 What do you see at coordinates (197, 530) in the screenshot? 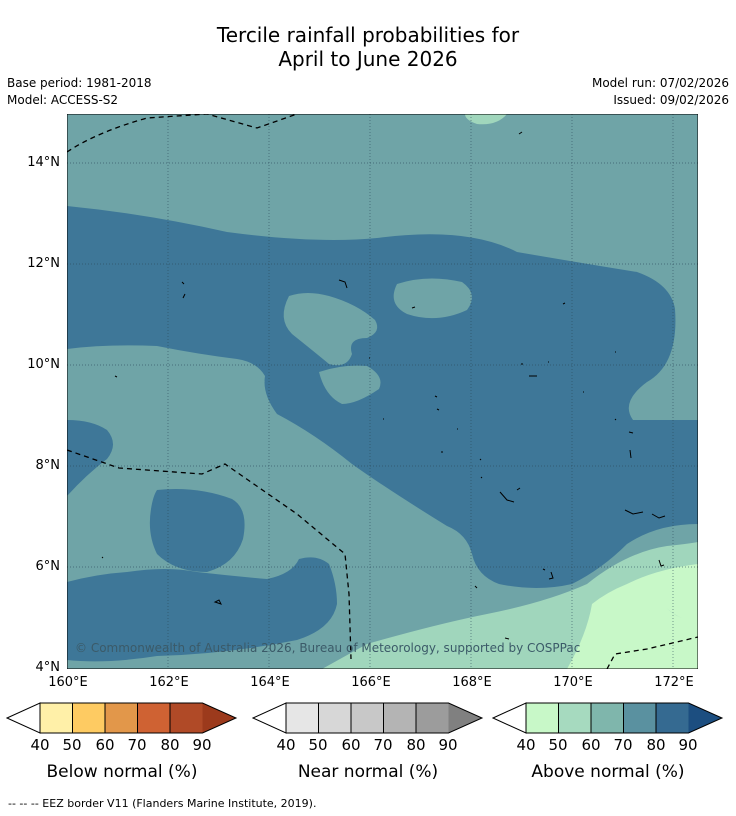
I see `region-above-70-southwest` at bounding box center [197, 530].